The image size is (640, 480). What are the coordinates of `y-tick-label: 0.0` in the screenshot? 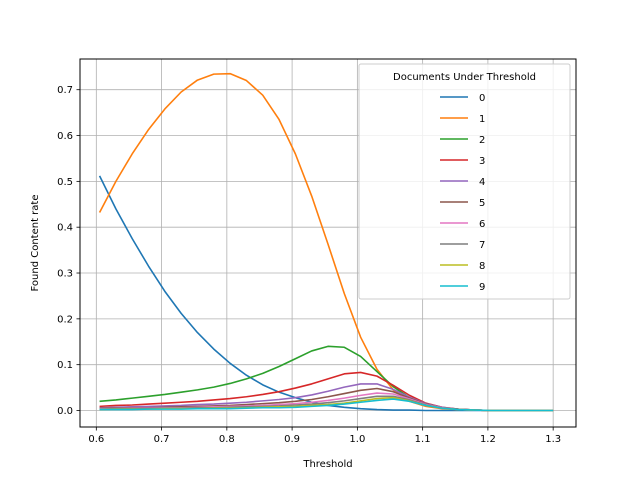 It's located at (65, 411).